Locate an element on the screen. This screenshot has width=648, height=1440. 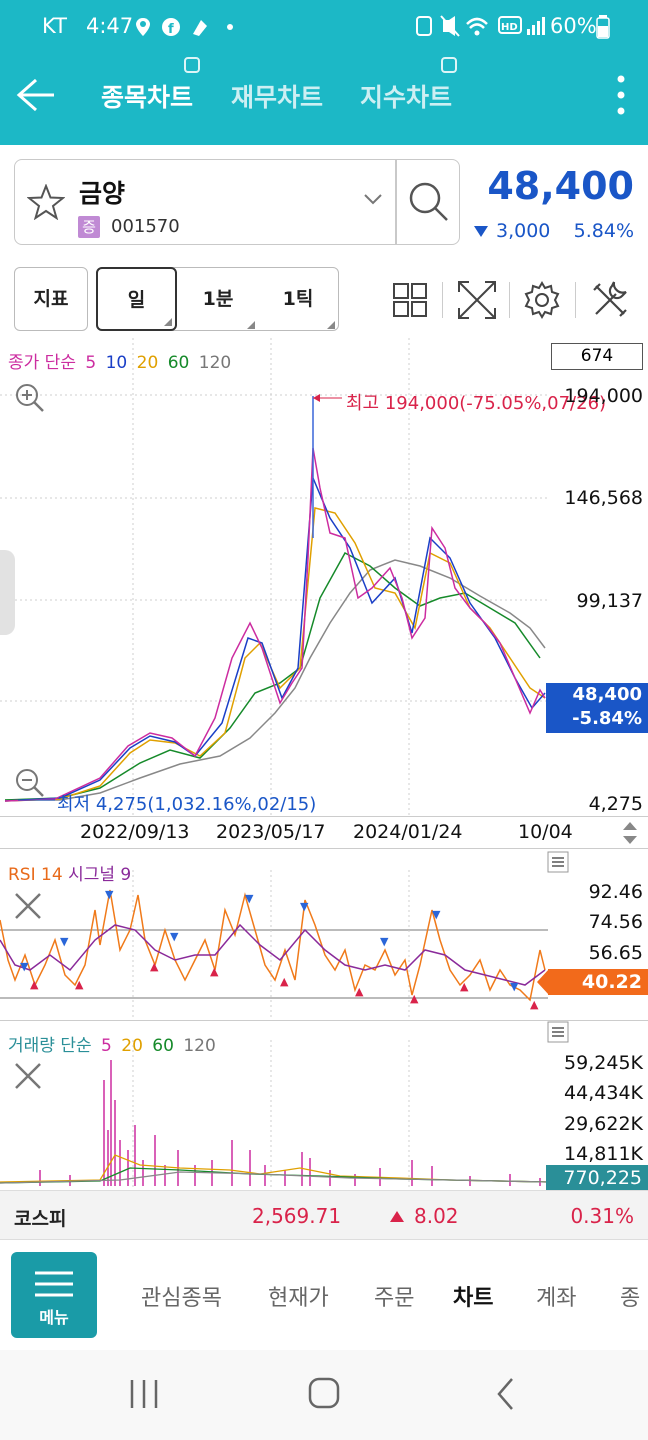
back-icon is located at coordinates (506, 1394).